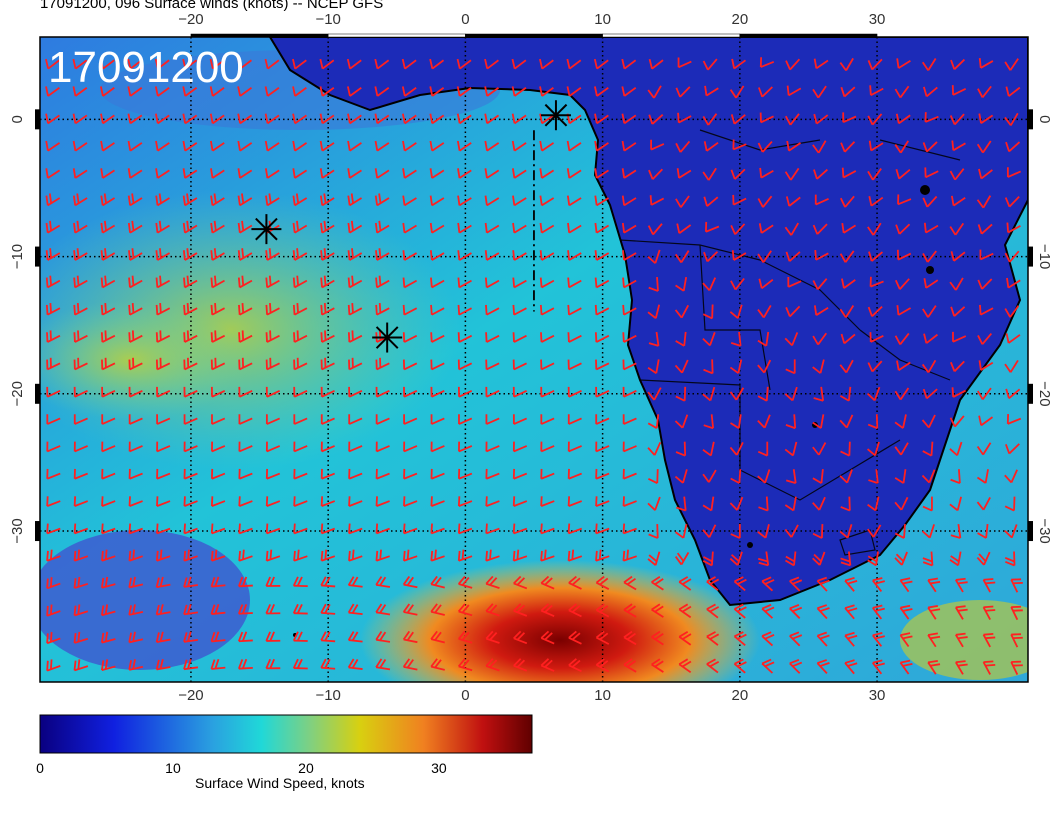  What do you see at coordinates (327, 19) in the screenshot?
I see `lon-tick-label-top: −10` at bounding box center [327, 19].